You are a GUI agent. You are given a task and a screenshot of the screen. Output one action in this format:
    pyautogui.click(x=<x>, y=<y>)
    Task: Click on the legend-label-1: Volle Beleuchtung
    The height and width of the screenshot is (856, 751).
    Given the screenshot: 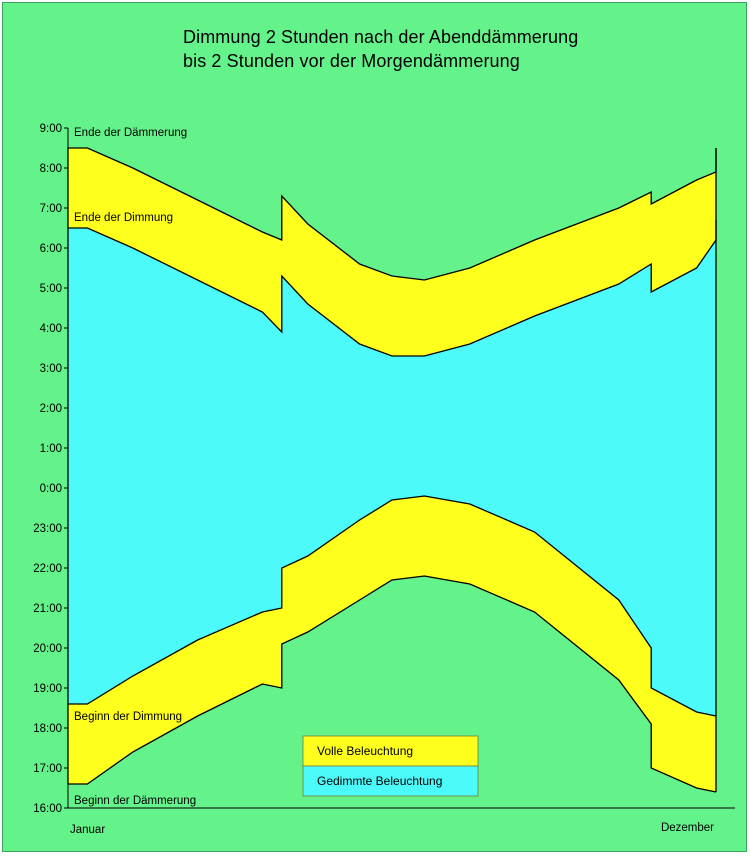 What is the action you would take?
    pyautogui.click(x=365, y=751)
    